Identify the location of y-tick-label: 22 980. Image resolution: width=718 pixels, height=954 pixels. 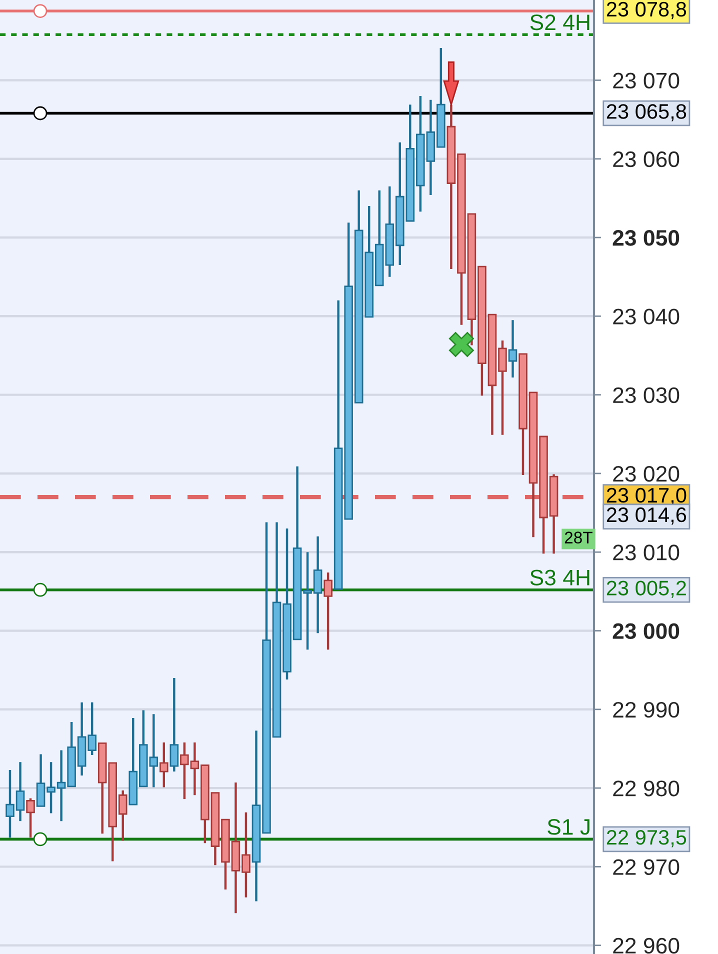
(646, 788).